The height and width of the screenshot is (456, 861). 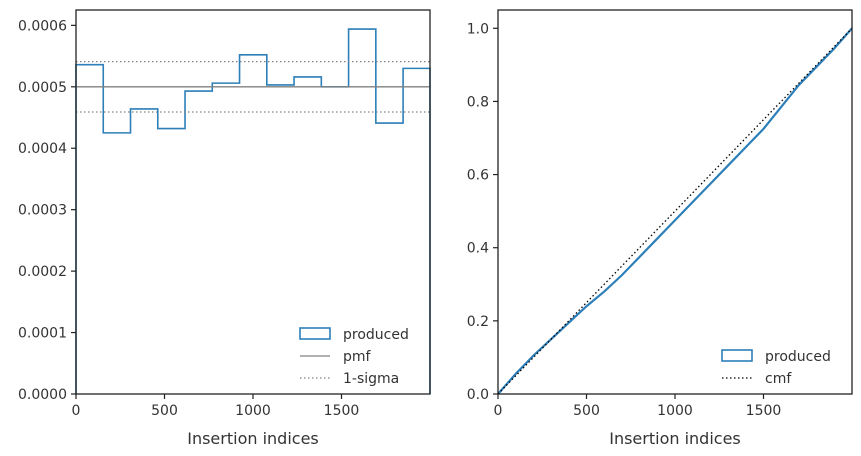 I want to click on legend-label: cmf, so click(x=778, y=379).